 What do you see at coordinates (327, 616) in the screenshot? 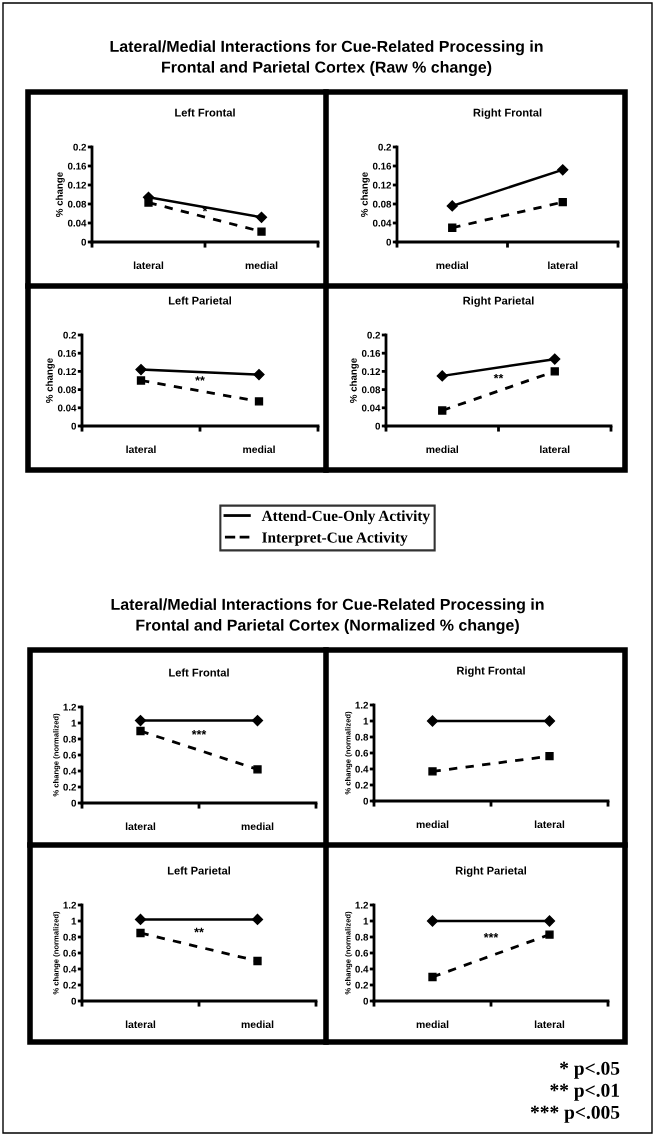
I see `text: Lateral/Medial Interactions for Cue-Related Processing in Frontal and Parietal Cortex (Normalized % change)` at bounding box center [327, 616].